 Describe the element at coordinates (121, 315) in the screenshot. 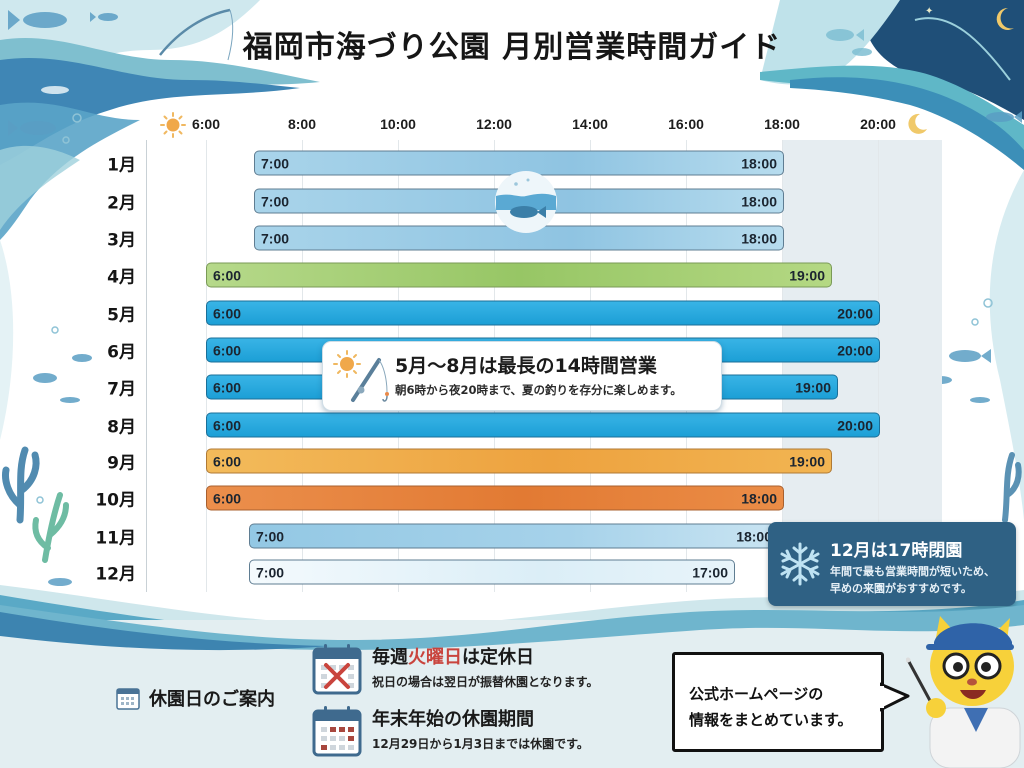

I see `month-label: 5月` at that location.